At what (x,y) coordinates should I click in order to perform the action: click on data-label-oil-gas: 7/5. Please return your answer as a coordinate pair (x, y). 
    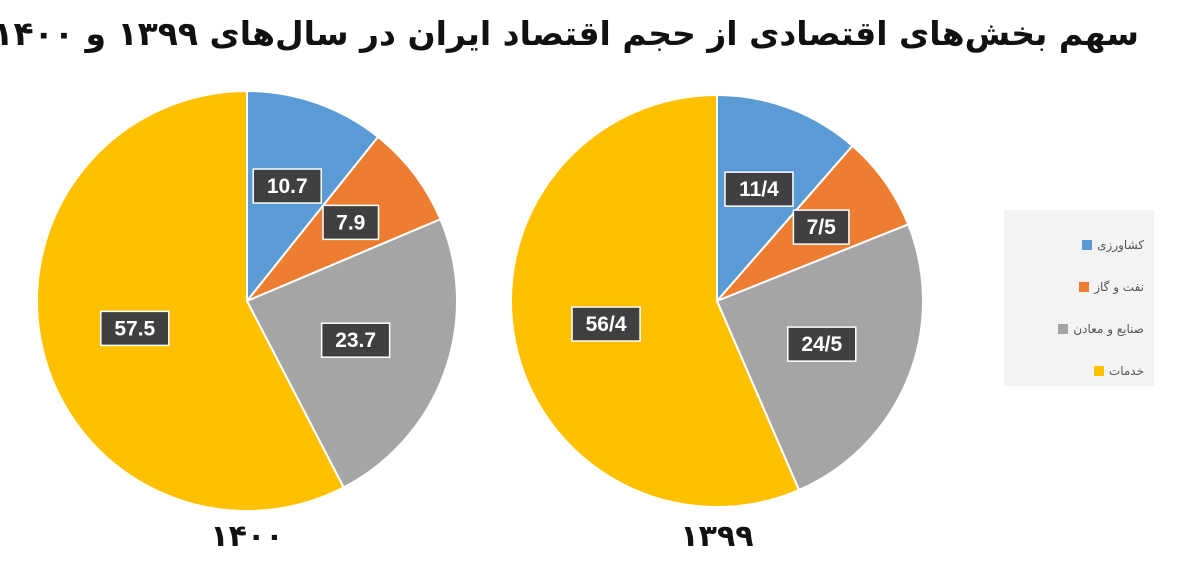
    Looking at the image, I should click on (821, 227).